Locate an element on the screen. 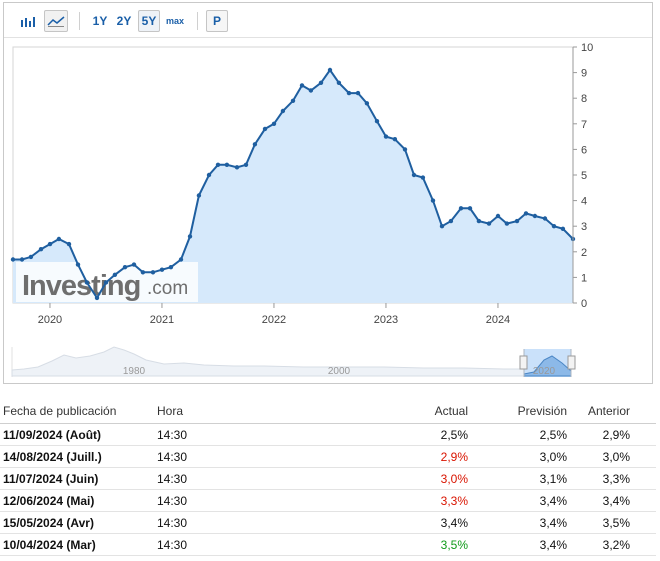 Image resolution: width=660 pixels, height=561 pixels. cell-actual: 3,4% is located at coordinates (355, 522).